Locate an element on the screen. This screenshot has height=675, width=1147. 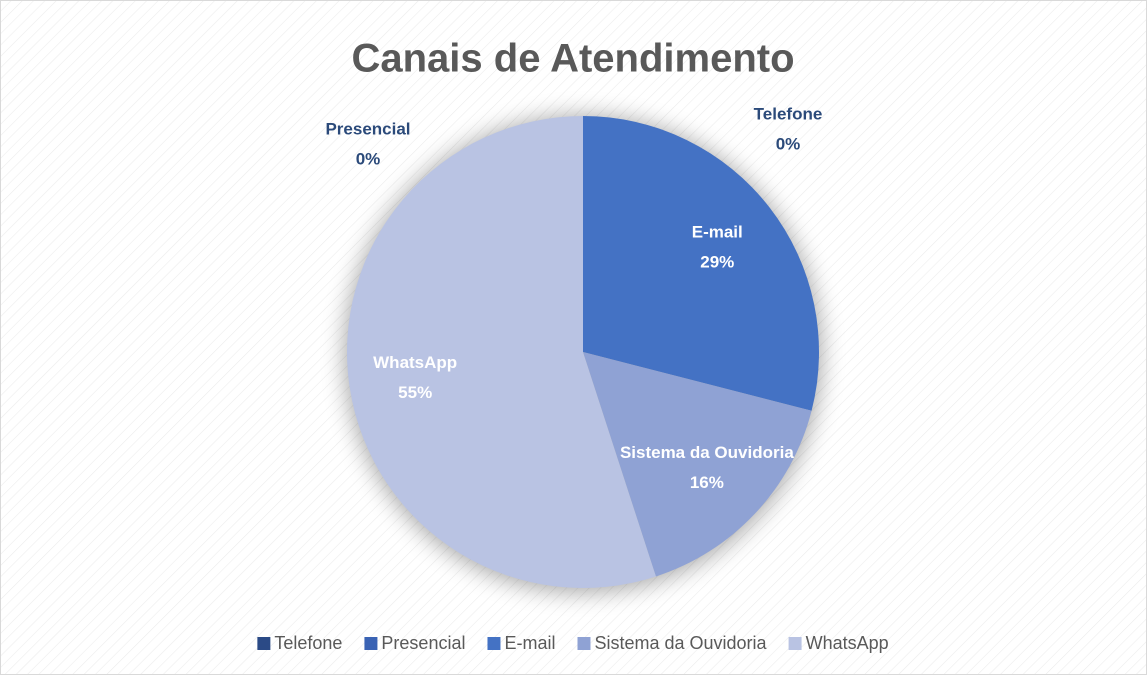
data-label-value: 29% is located at coordinates (717, 261).